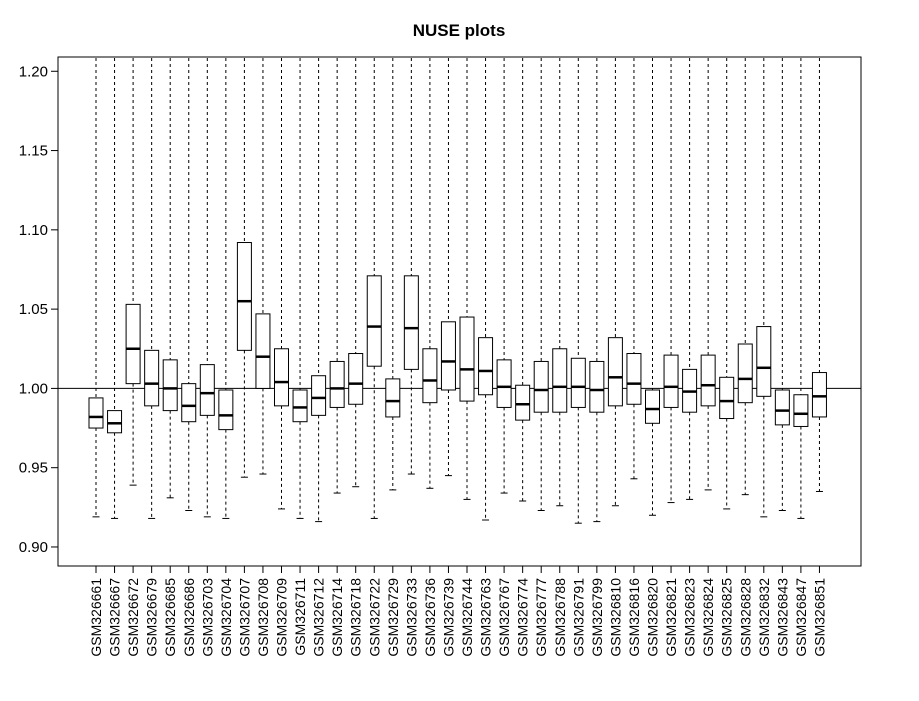 The width and height of the screenshot is (919, 701). Describe the element at coordinates (764, 617) in the screenshot. I see `x-tick-label: GSM326832` at that location.